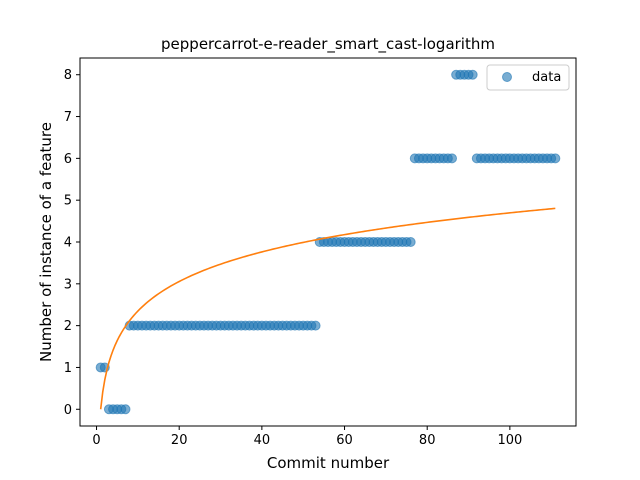 The height and width of the screenshot is (480, 640). Describe the element at coordinates (68, 201) in the screenshot. I see `y-tick-label: 5` at that location.